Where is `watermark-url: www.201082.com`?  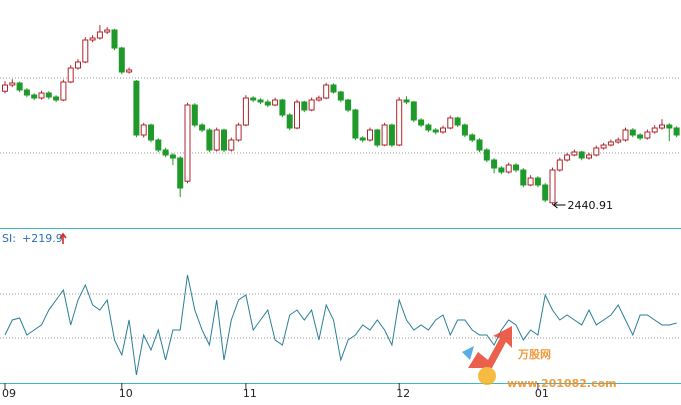
watermark-url: www.201082.com is located at coordinates (562, 383).